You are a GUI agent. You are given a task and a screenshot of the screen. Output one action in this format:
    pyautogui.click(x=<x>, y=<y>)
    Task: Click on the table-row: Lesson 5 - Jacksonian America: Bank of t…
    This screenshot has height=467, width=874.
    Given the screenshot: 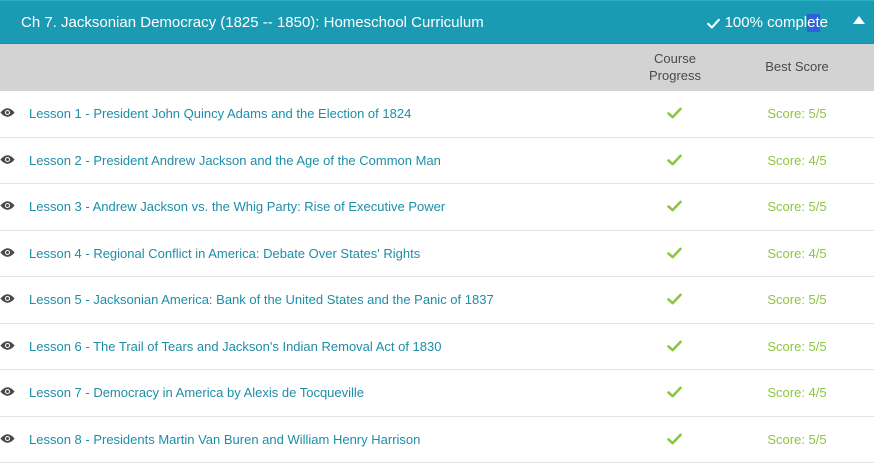 What is the action you would take?
    pyautogui.click(x=437, y=300)
    